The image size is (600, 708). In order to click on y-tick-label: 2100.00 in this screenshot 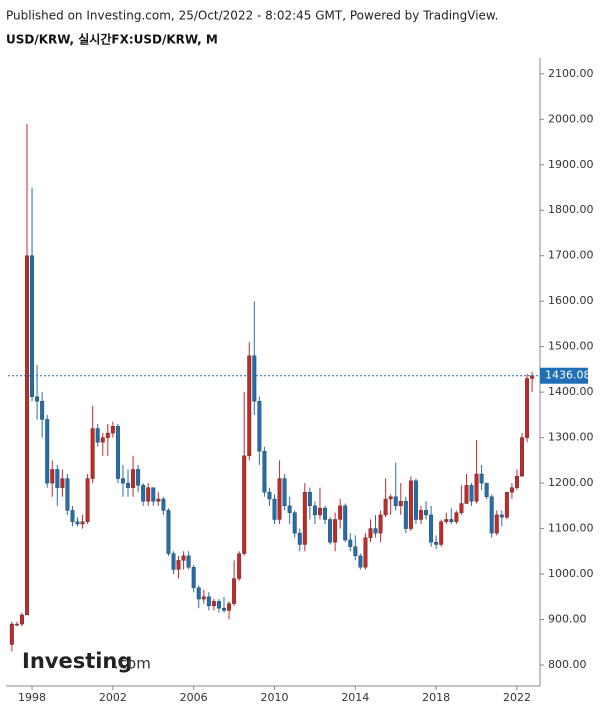, I will do `click(571, 73)`.